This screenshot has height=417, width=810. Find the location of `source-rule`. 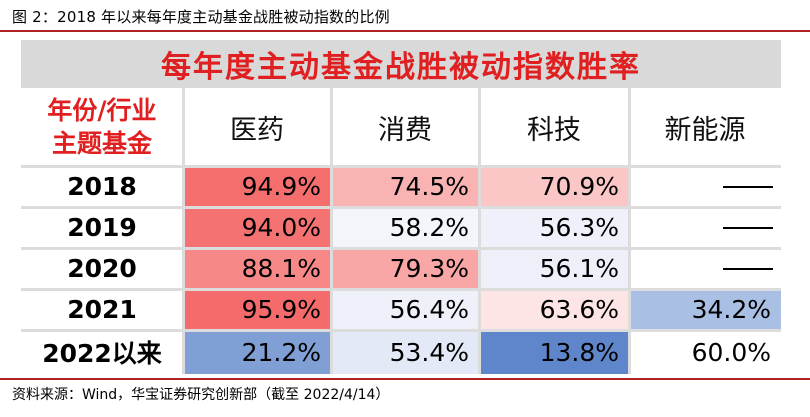

source-rule is located at coordinates (405, 379).